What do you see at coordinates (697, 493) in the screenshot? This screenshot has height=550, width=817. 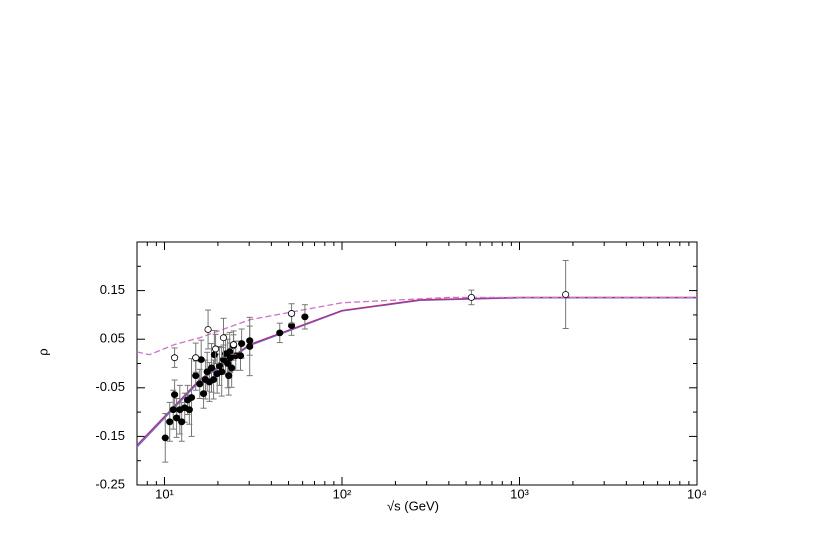 I see `x-tick-label: 10⁴` at bounding box center [697, 493].